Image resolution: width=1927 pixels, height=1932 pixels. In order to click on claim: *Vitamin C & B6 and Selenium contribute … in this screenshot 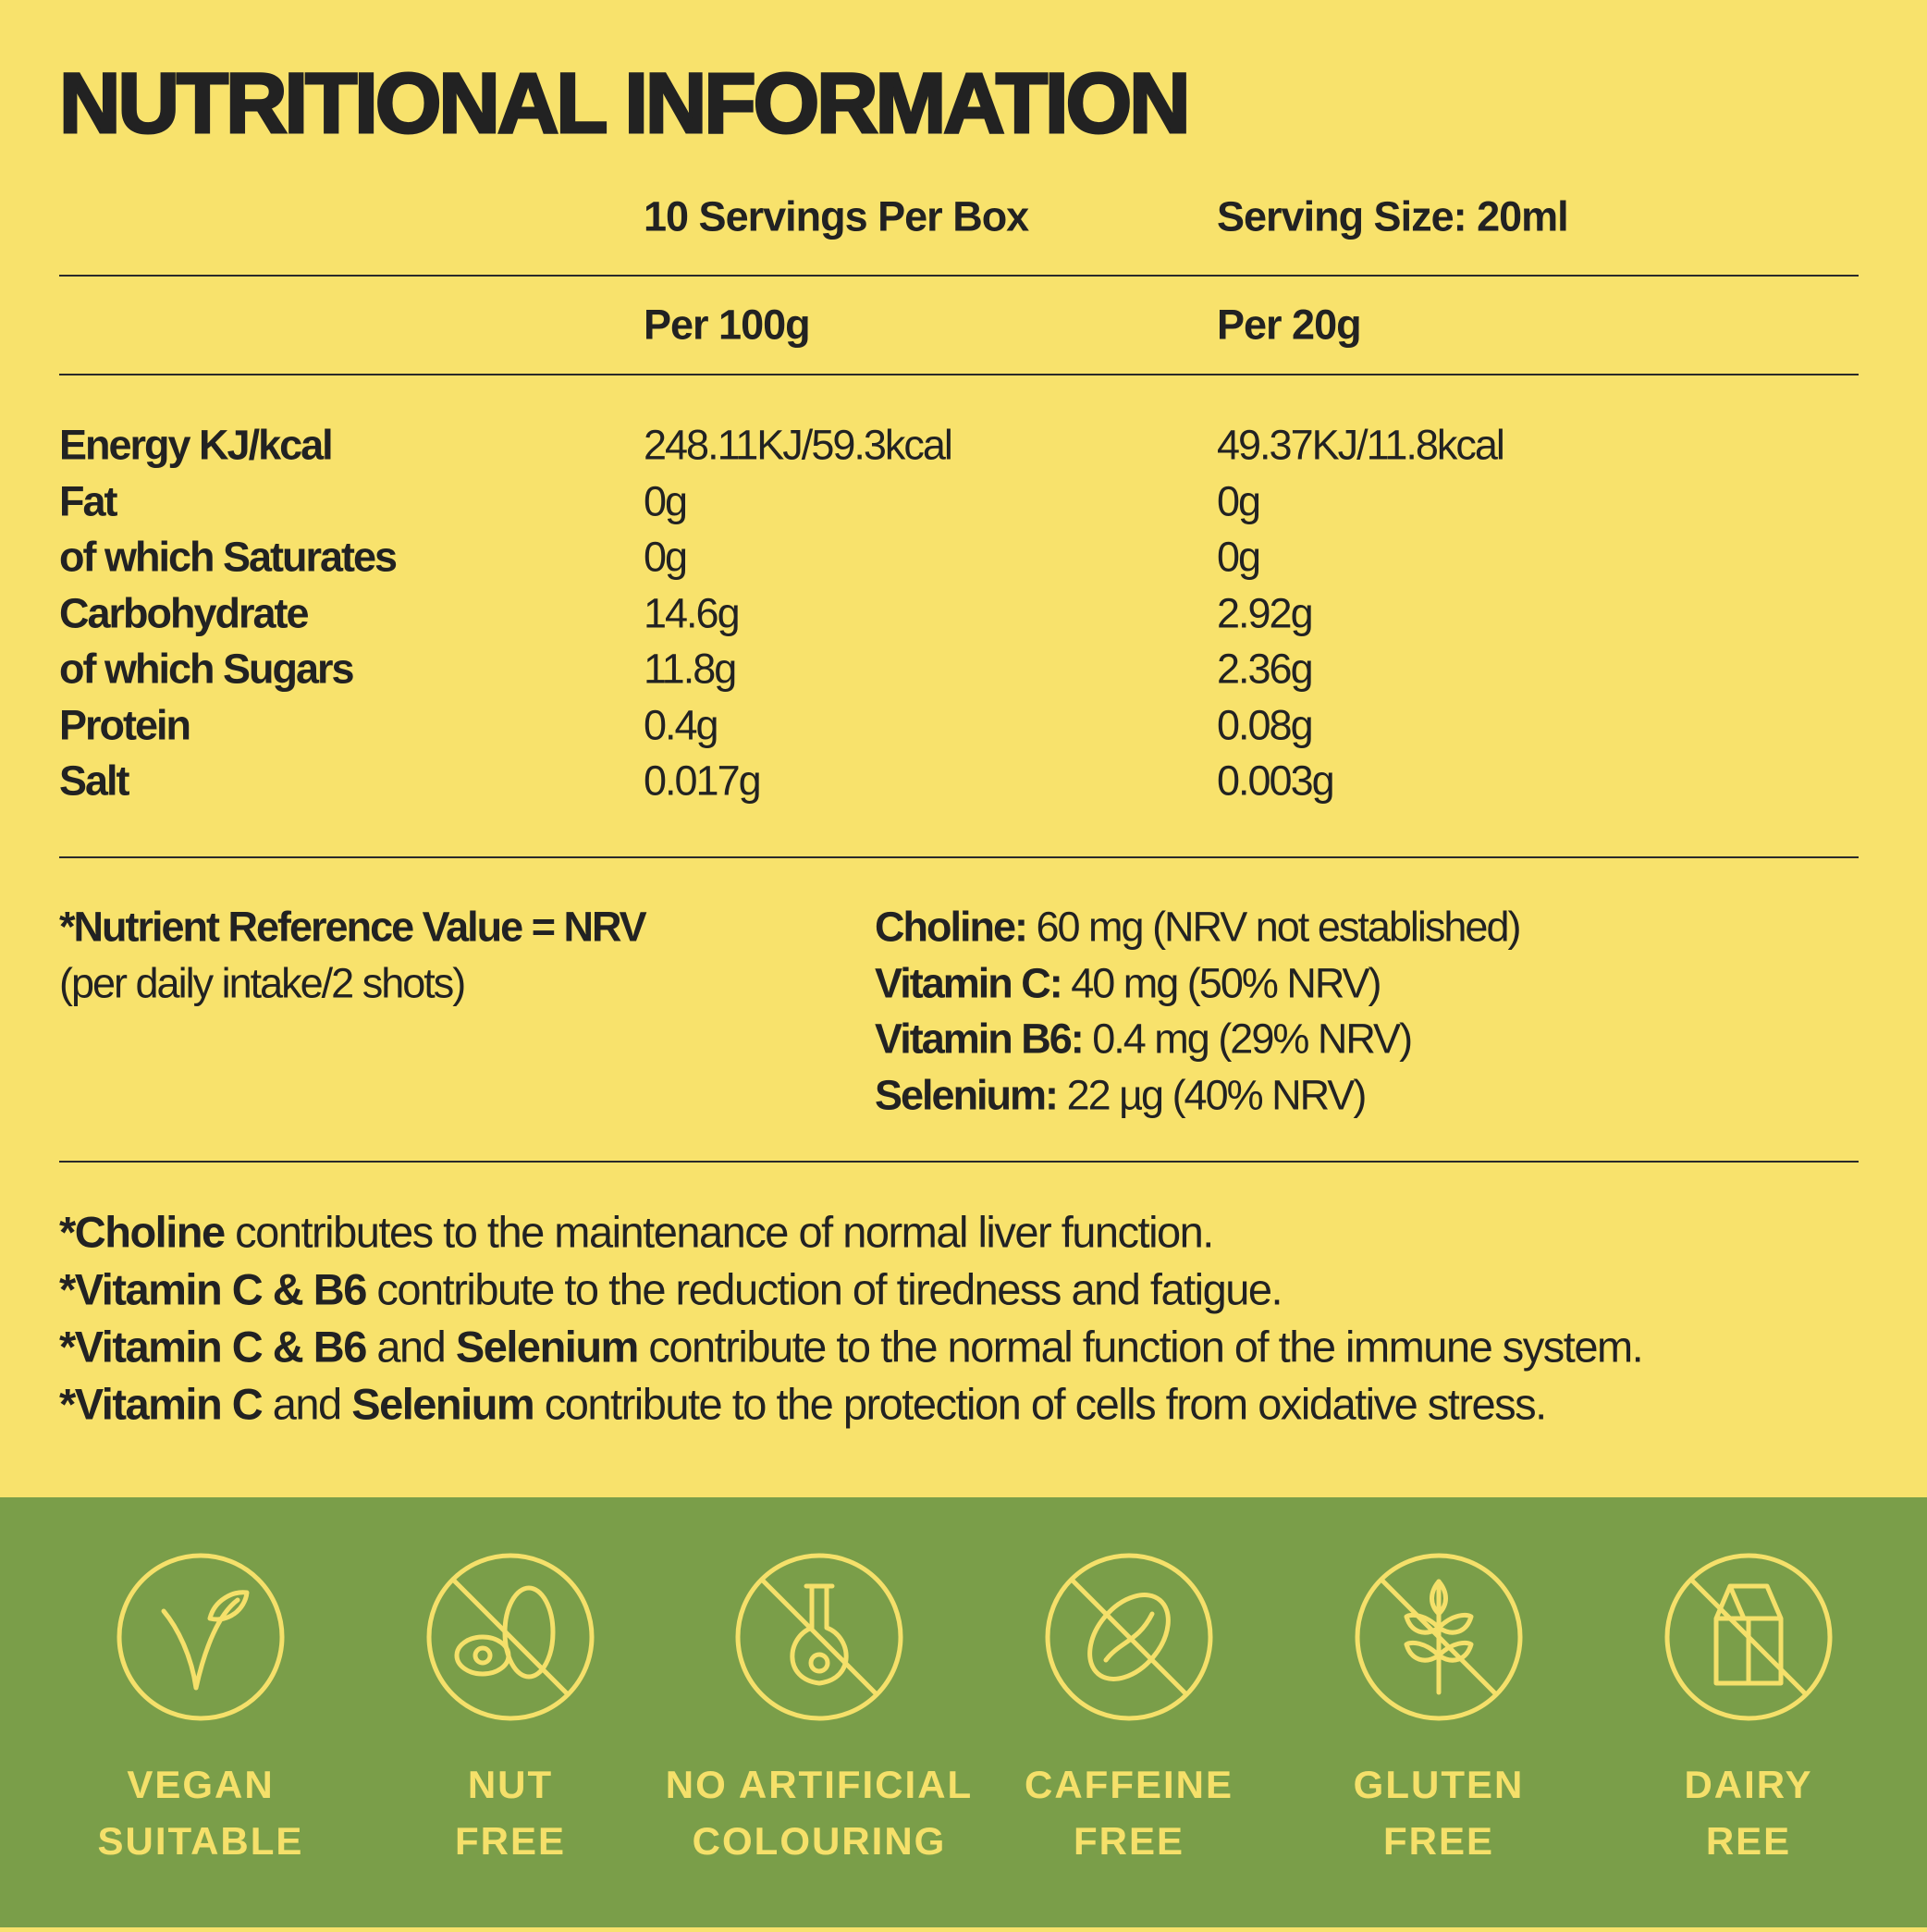, I will do `click(851, 1347)`.